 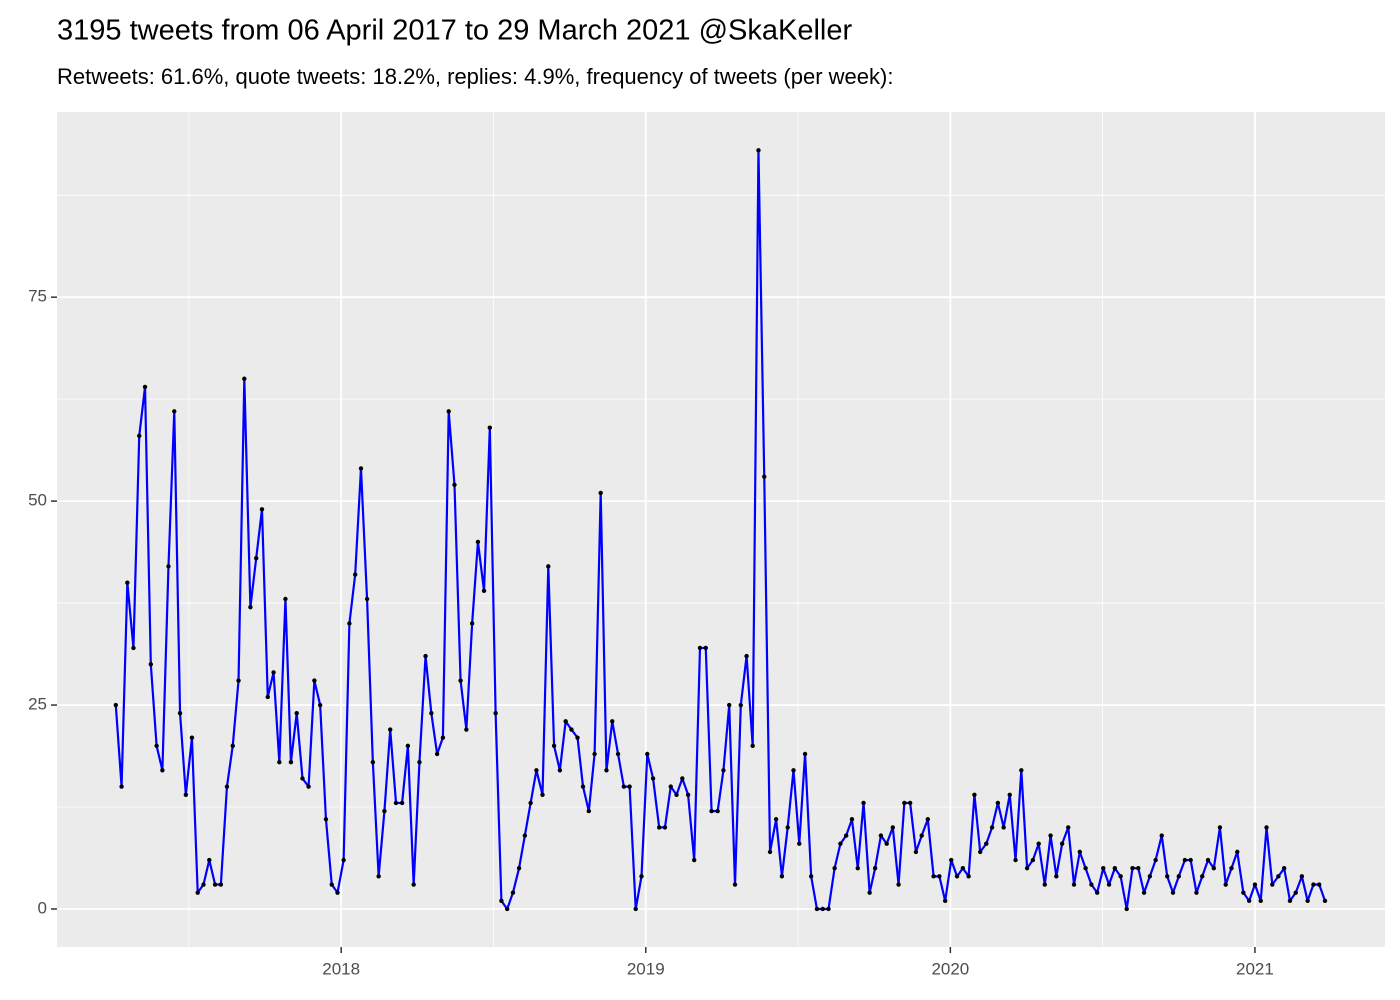 I want to click on x-tick-label: 2018, so click(x=341, y=968).